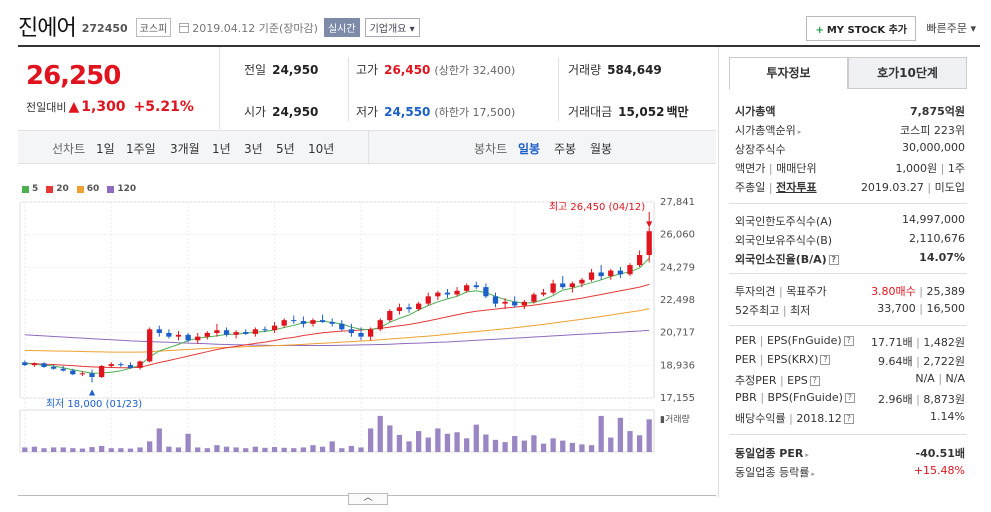 Image resolution: width=991 pixels, height=512 pixels. I want to click on tab-daily: 일봉, so click(529, 149).